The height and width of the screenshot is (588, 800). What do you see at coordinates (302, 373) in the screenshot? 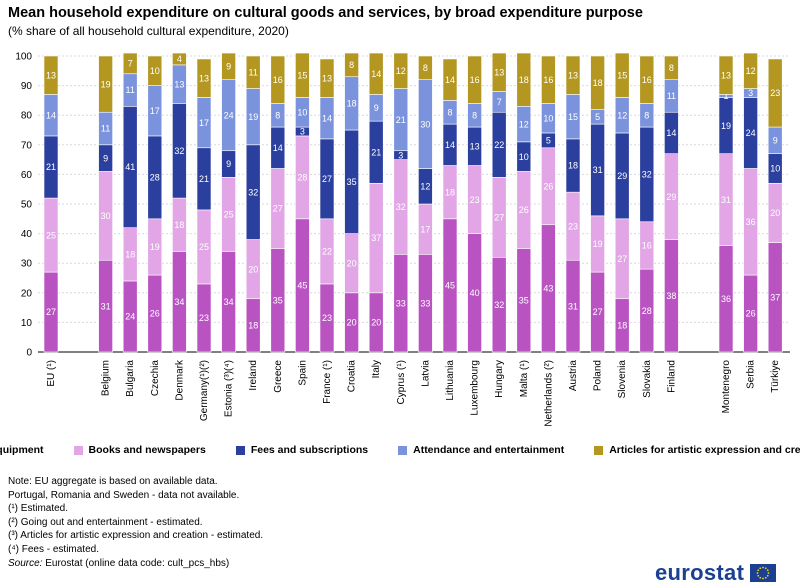
I see `x-tick-label: Spain` at bounding box center [302, 373].